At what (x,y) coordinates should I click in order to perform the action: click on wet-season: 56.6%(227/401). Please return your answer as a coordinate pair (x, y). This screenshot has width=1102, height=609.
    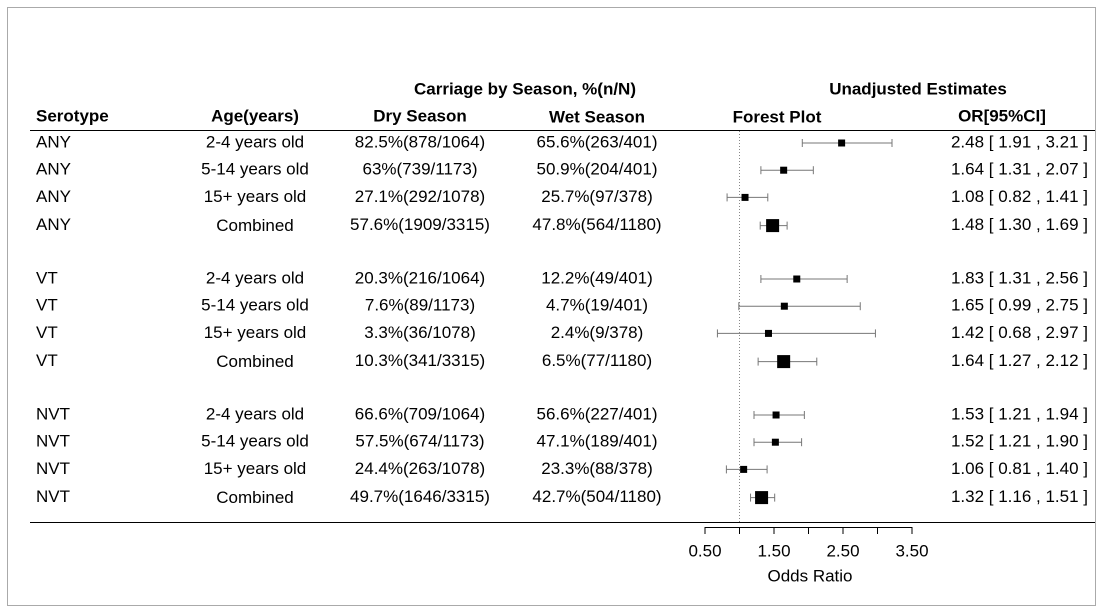
    Looking at the image, I should click on (597, 413).